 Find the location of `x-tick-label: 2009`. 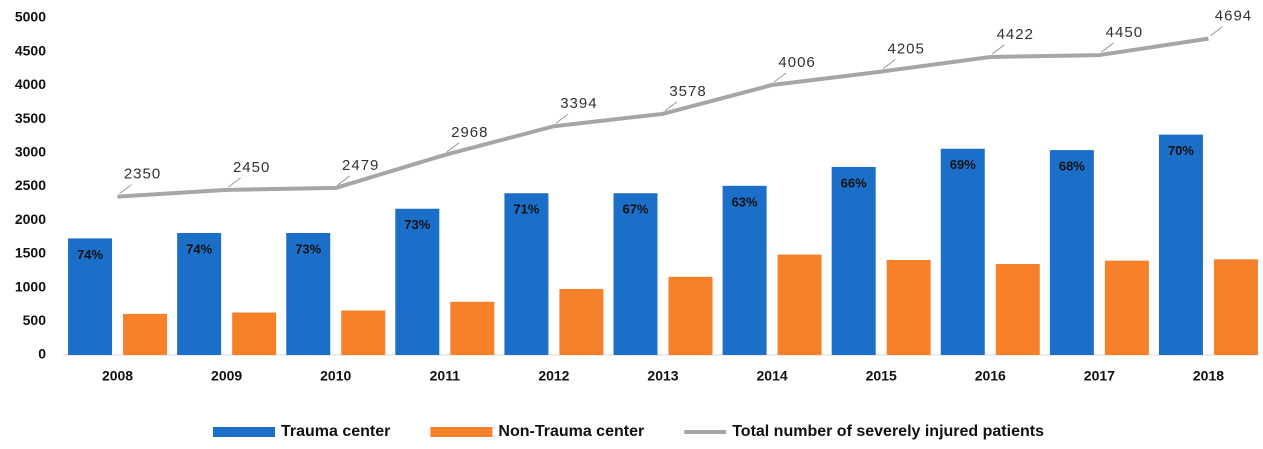

x-tick-label: 2009 is located at coordinates (226, 376).